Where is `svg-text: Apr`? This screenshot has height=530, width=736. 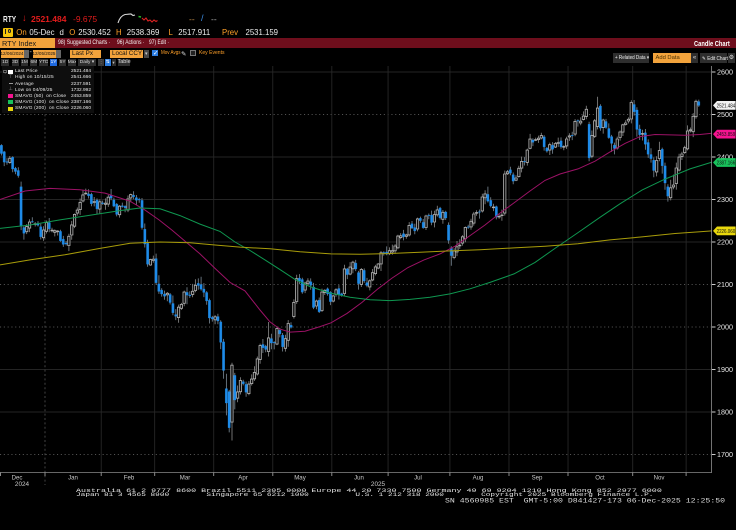 svg-text: Apr is located at coordinates (242, 478).